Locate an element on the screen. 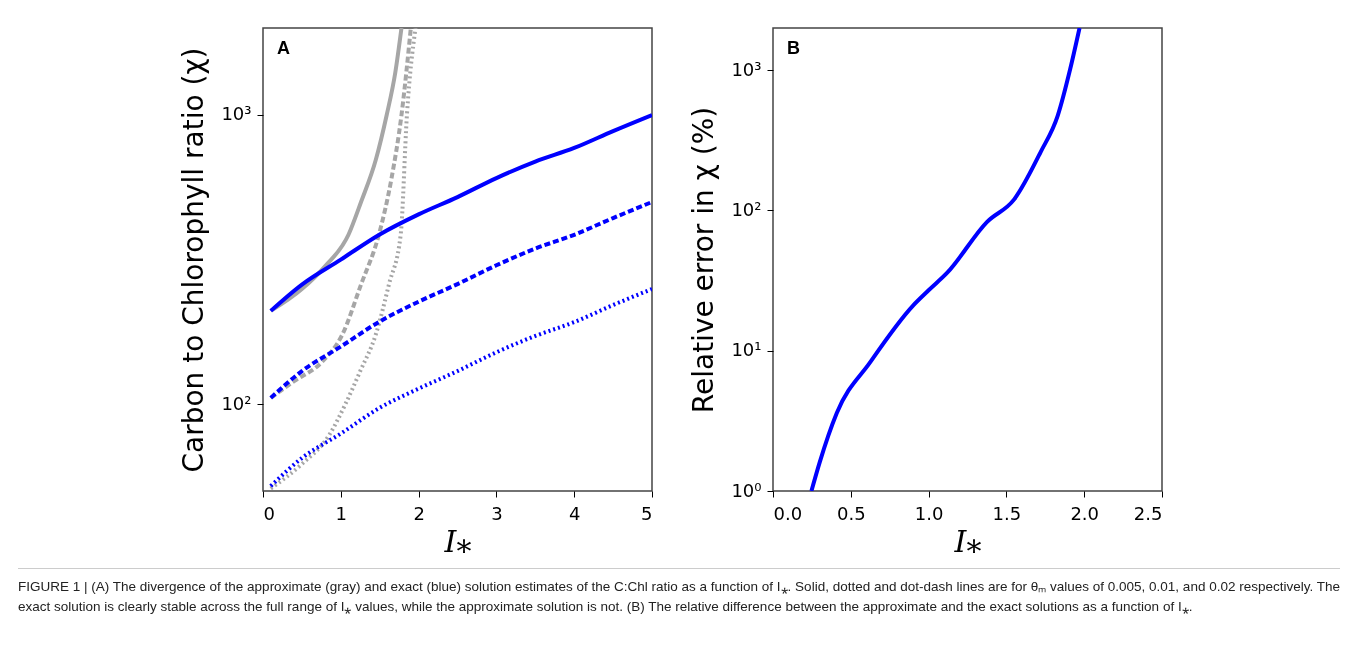 Image resolution: width=1358 pixels, height=664 pixels. caption: FIGURE 1 | (A) The divergence of the approximate (gray) and exact (blue) solution estimates of the C:Chl ratio as a function of I⁎. Solid, dotted and dot-dash lines are for θₘ values of 0.005, 0.01, and 0.02 respectively. The exact solution is clearly stable across the full range of I⁎ values, while the approximate solution is not. (B) The relative difference between the approximate and the exact solutions as a function of I⁎. is located at coordinates (679, 592).